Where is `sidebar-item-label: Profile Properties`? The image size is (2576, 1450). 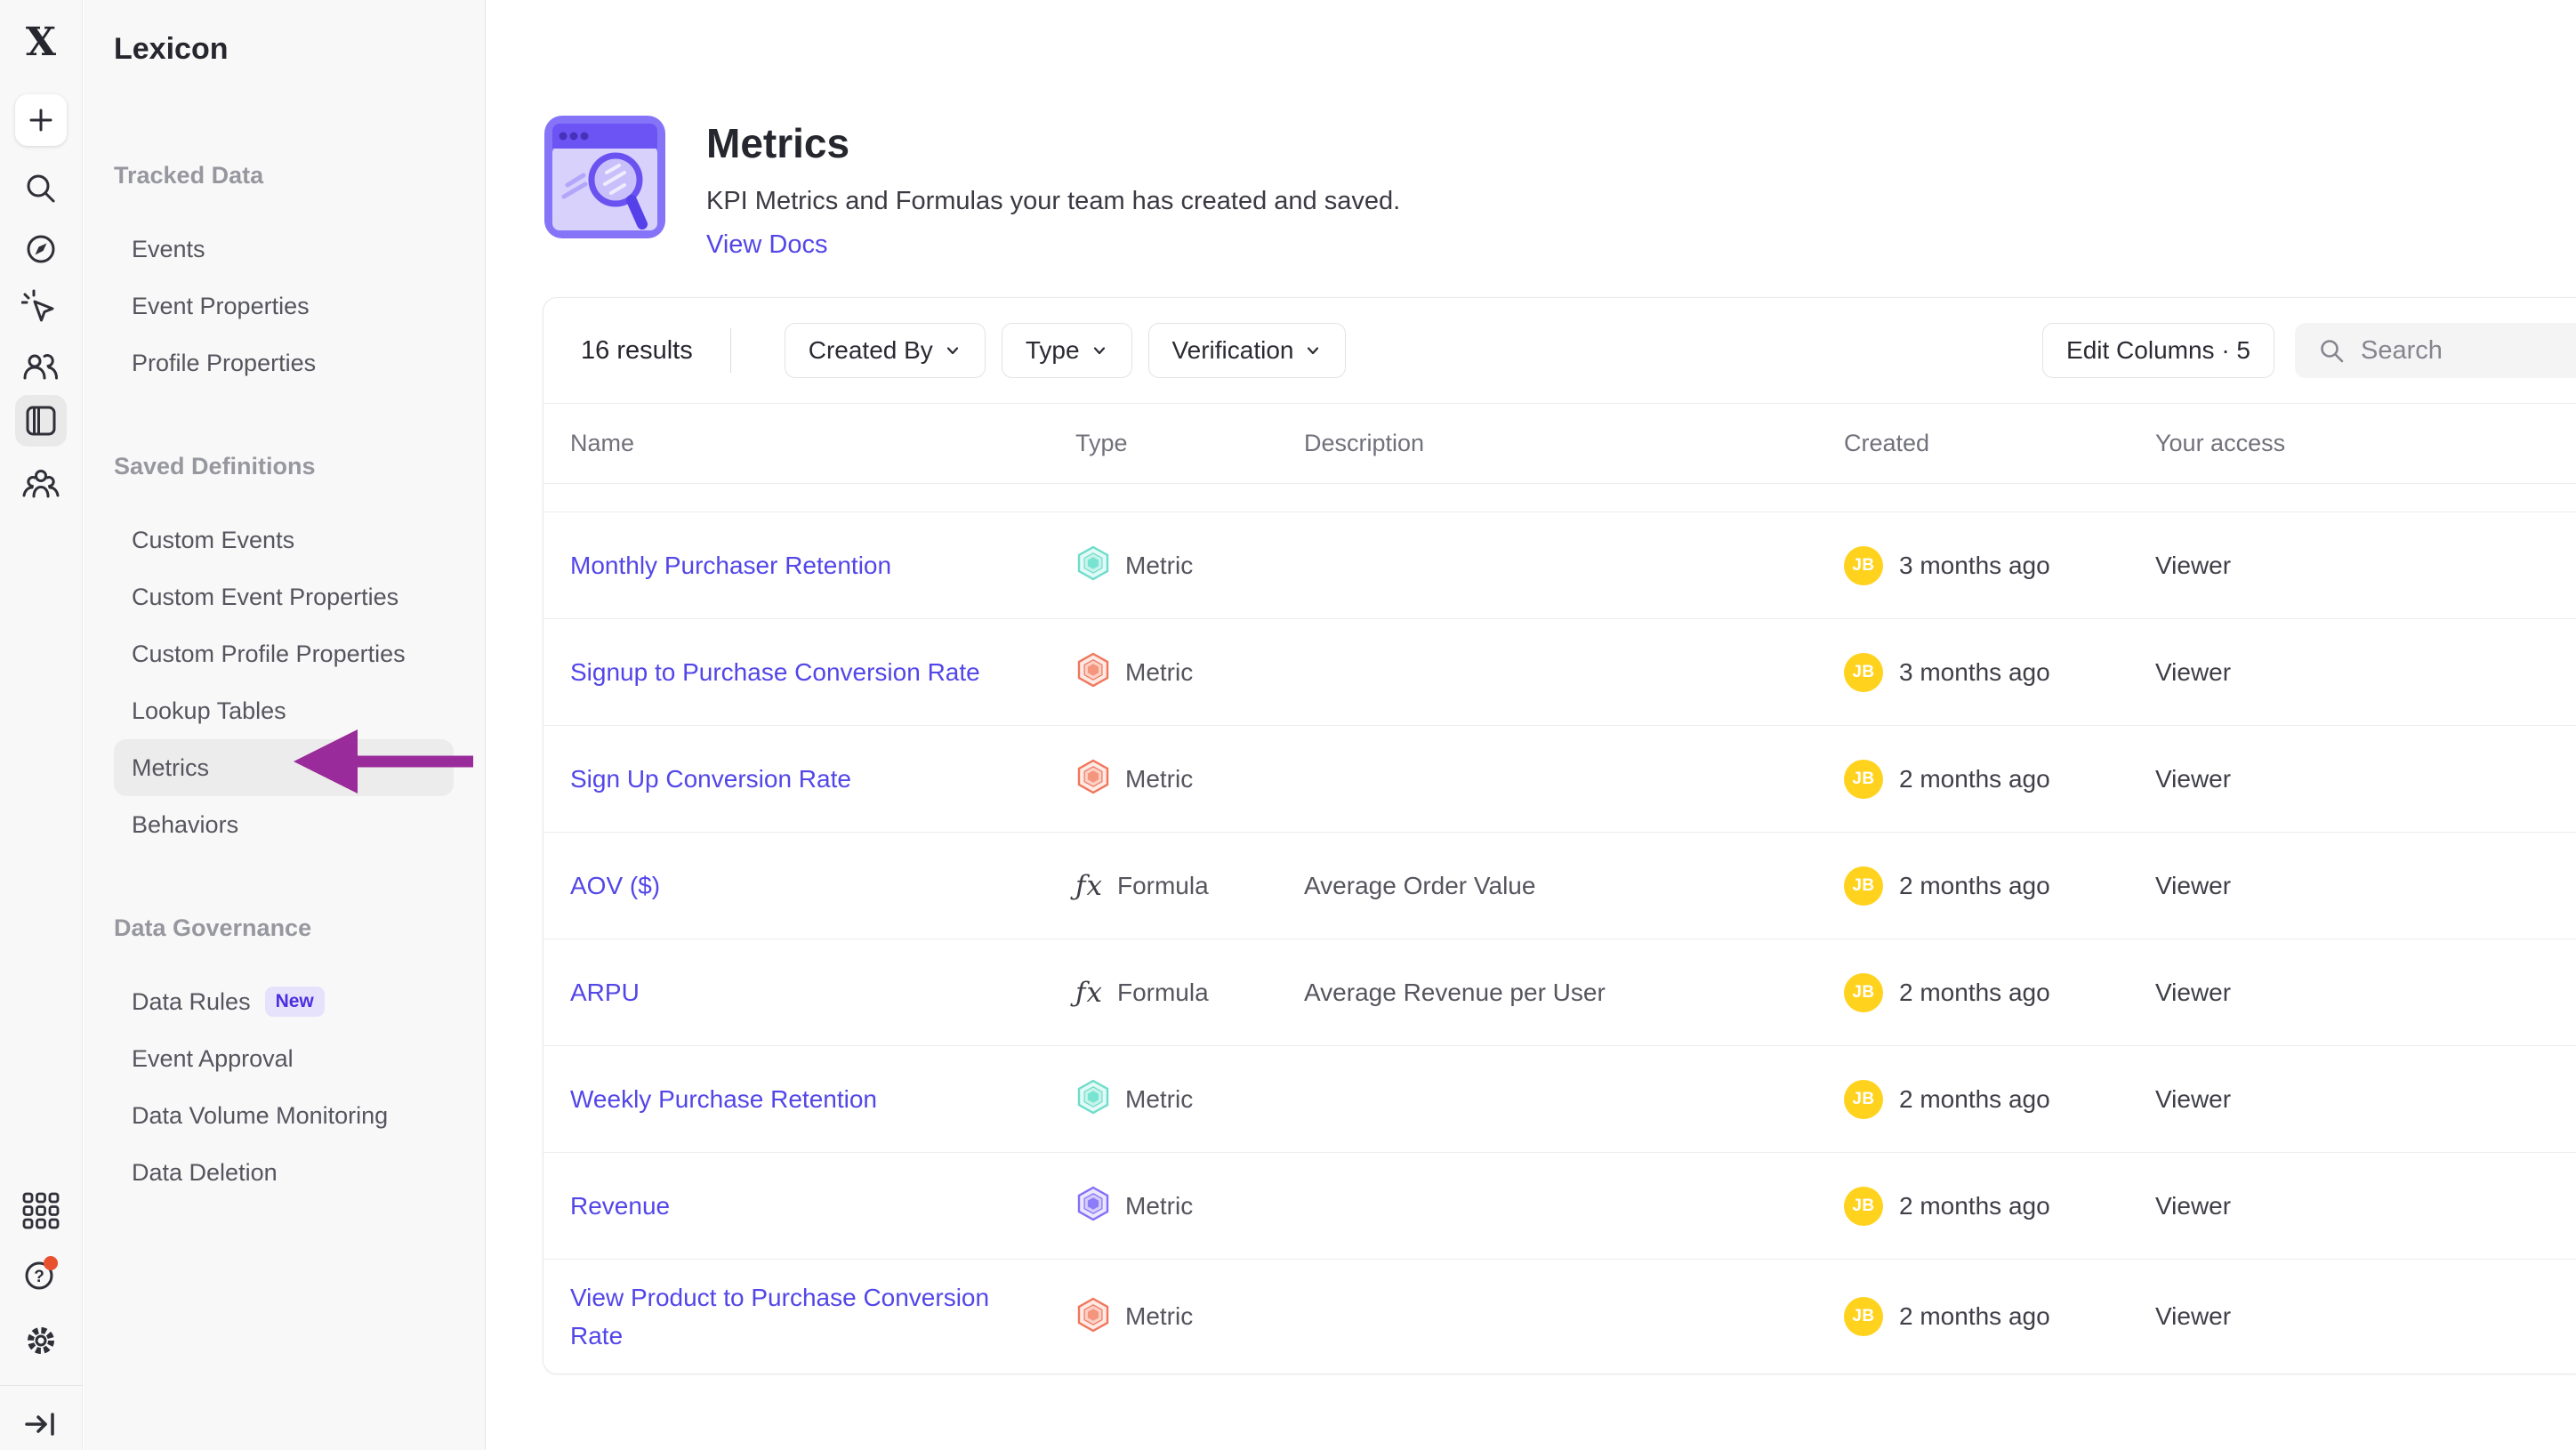
sidebar-item-label: Profile Properties is located at coordinates (224, 362).